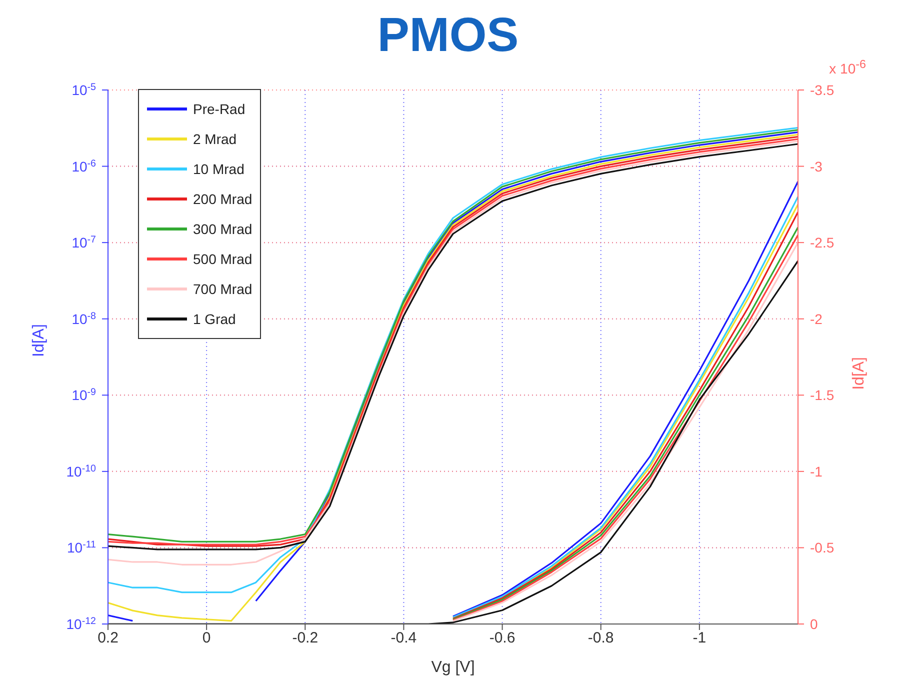 The width and height of the screenshot is (899, 699). Describe the element at coordinates (822, 242) in the screenshot. I see `y2-tick-label: -2.5` at that location.